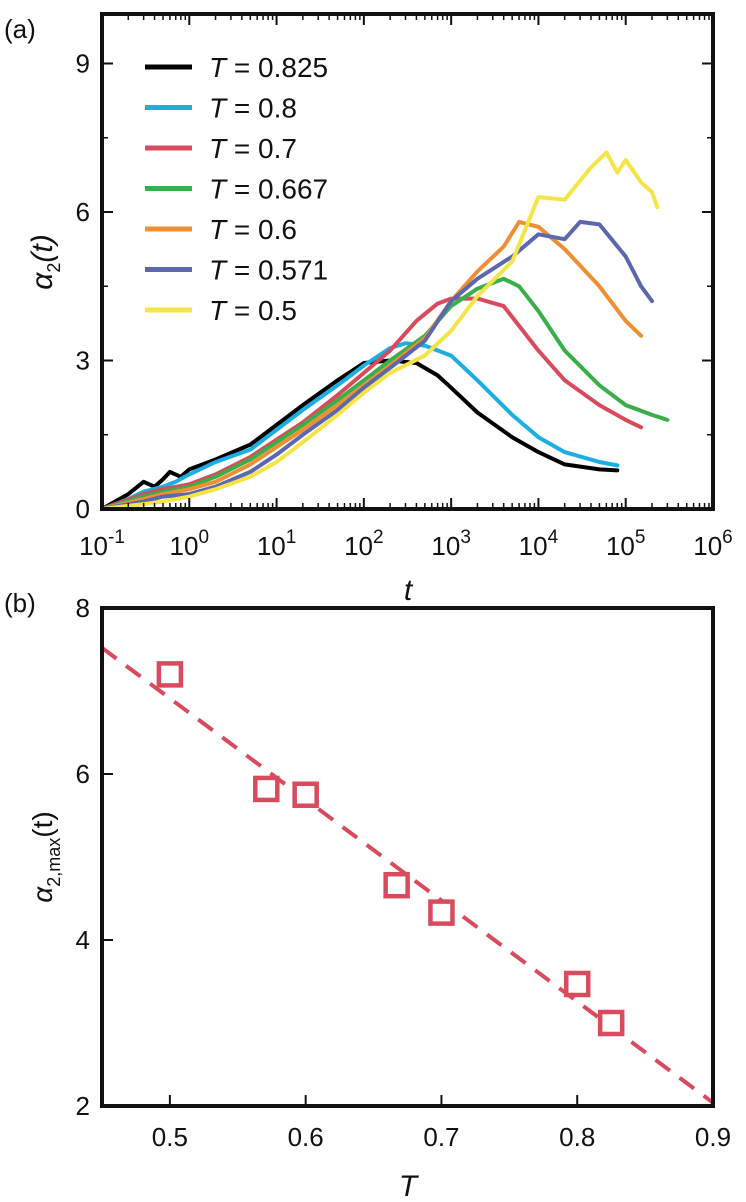 Image resolution: width=746 pixels, height=1202 pixels. I want to click on panel-b-label: (b), so click(20, 603).